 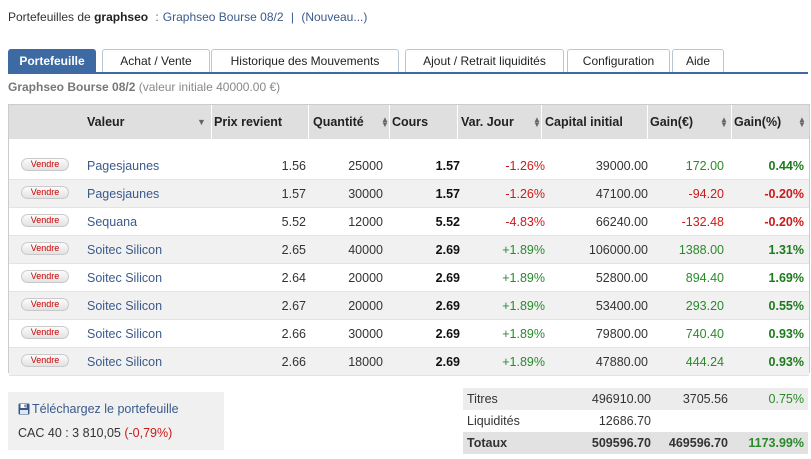 I want to click on col-quantite: Quantité ▲ ▼, so click(x=351, y=122).